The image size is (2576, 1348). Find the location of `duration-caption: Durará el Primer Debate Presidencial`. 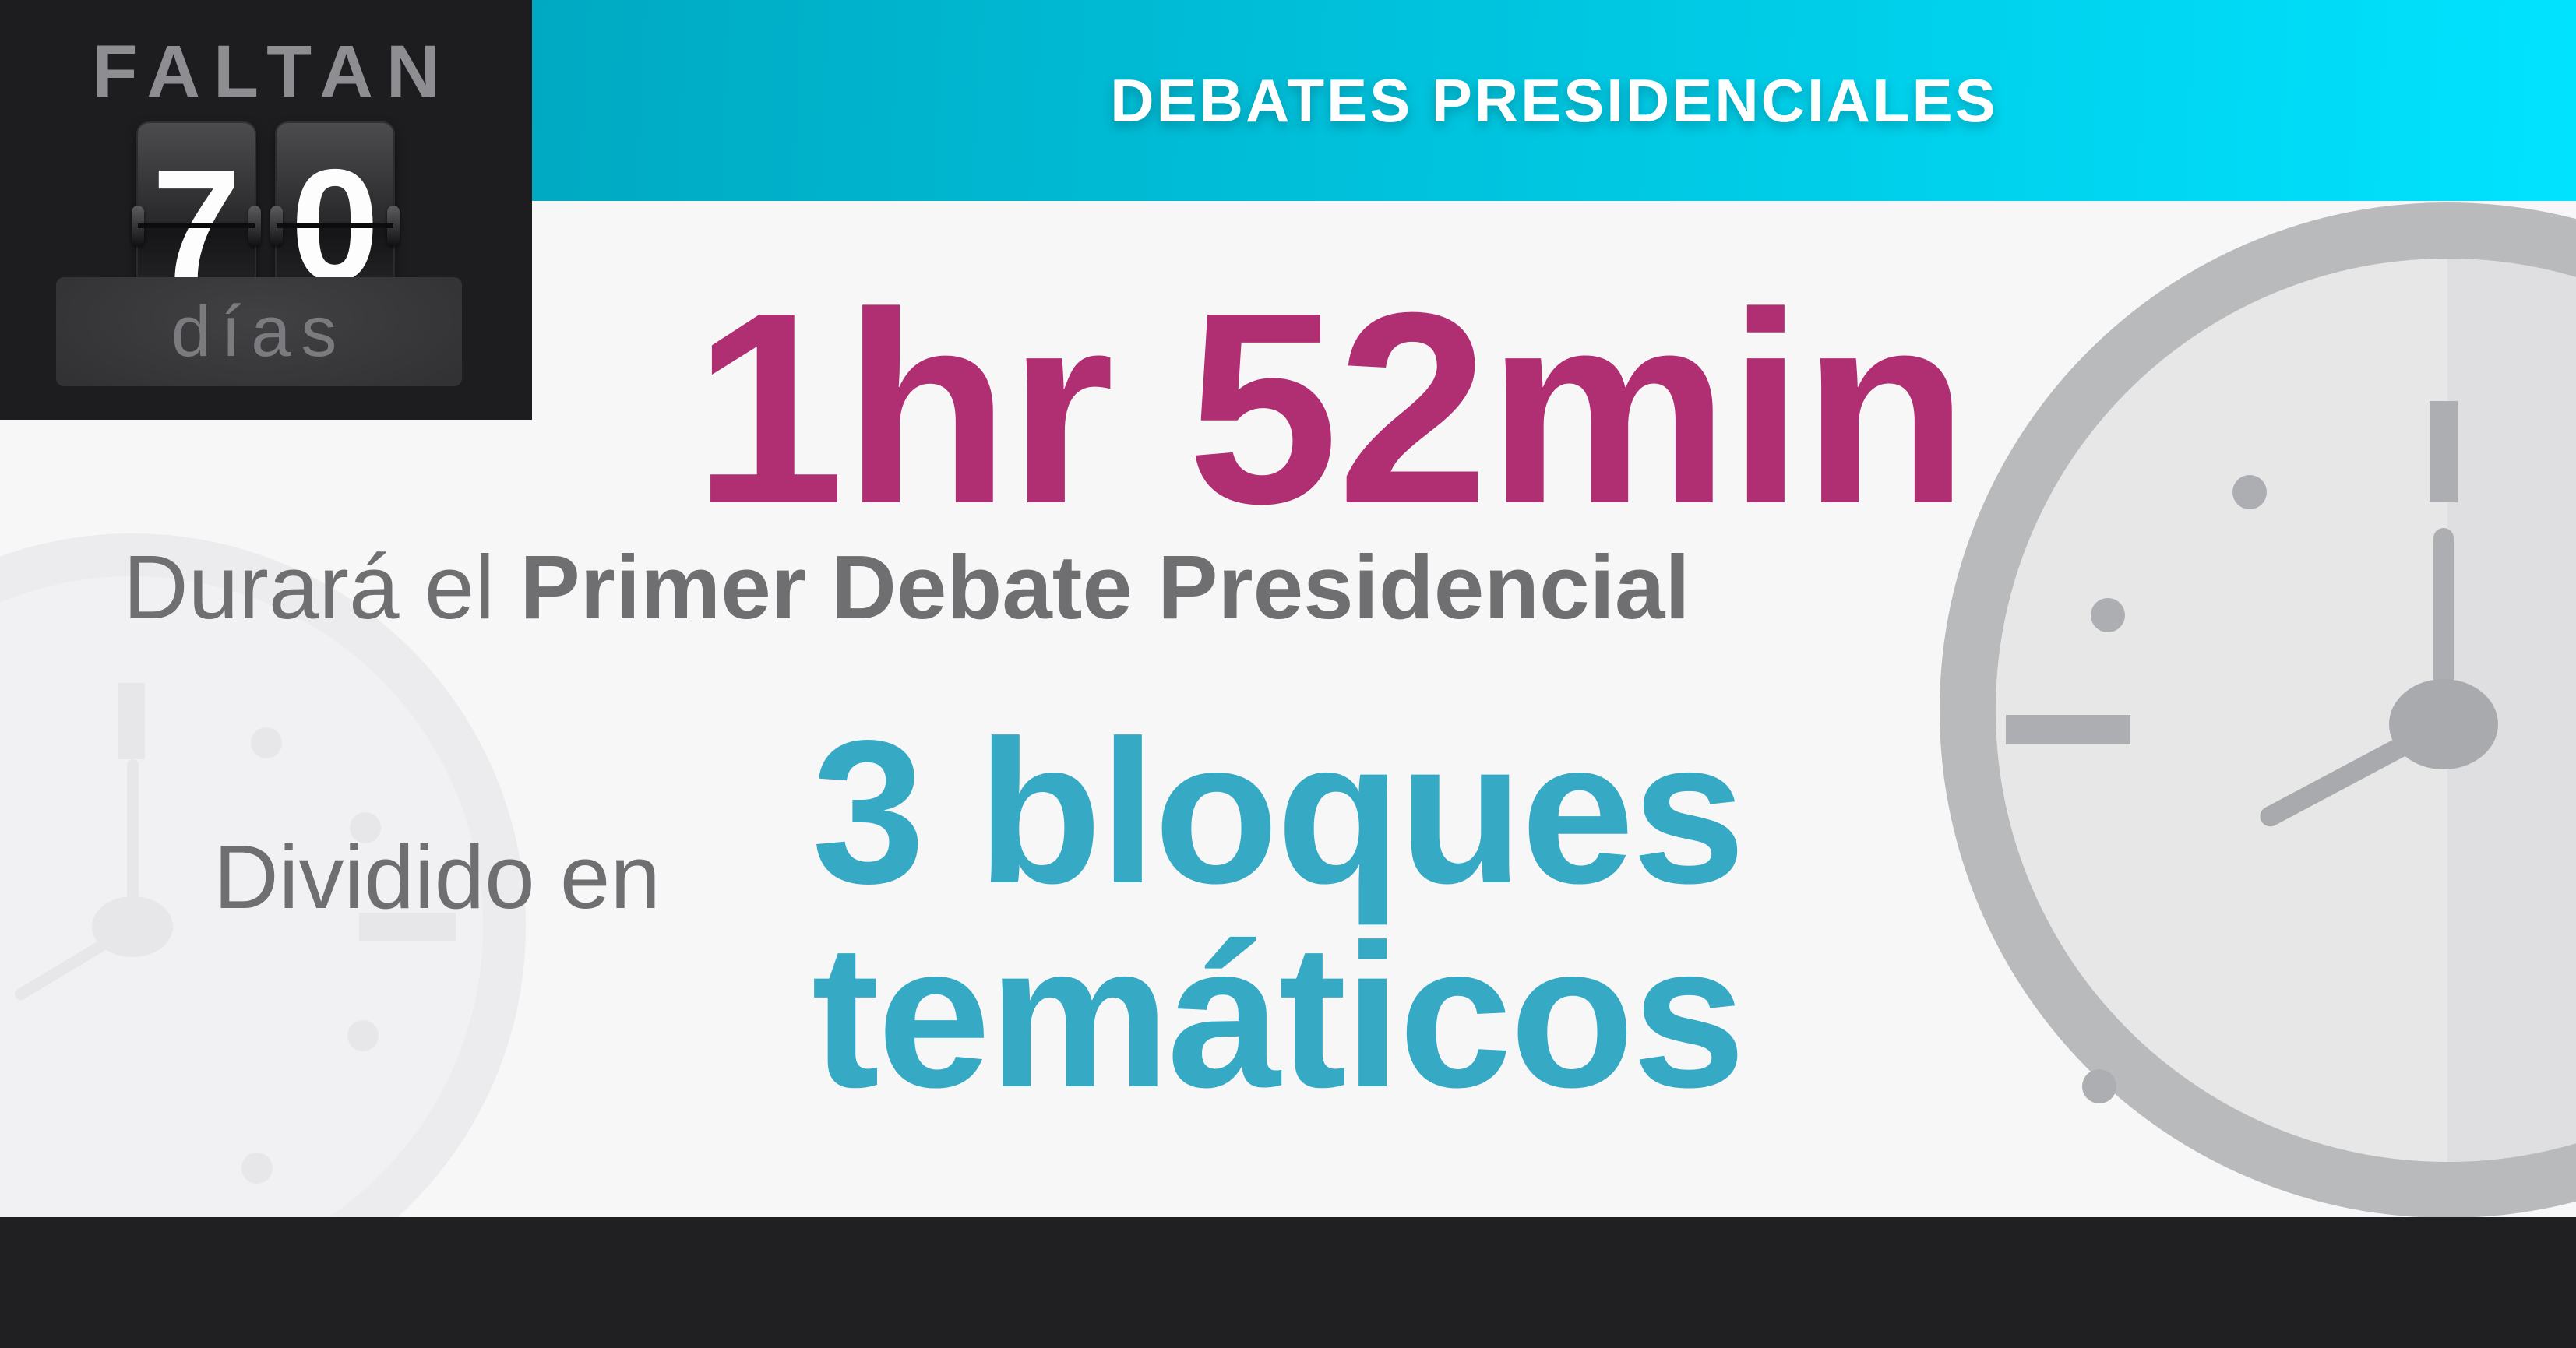

duration-caption: Durará el Primer Debate Presidencial is located at coordinates (906, 588).